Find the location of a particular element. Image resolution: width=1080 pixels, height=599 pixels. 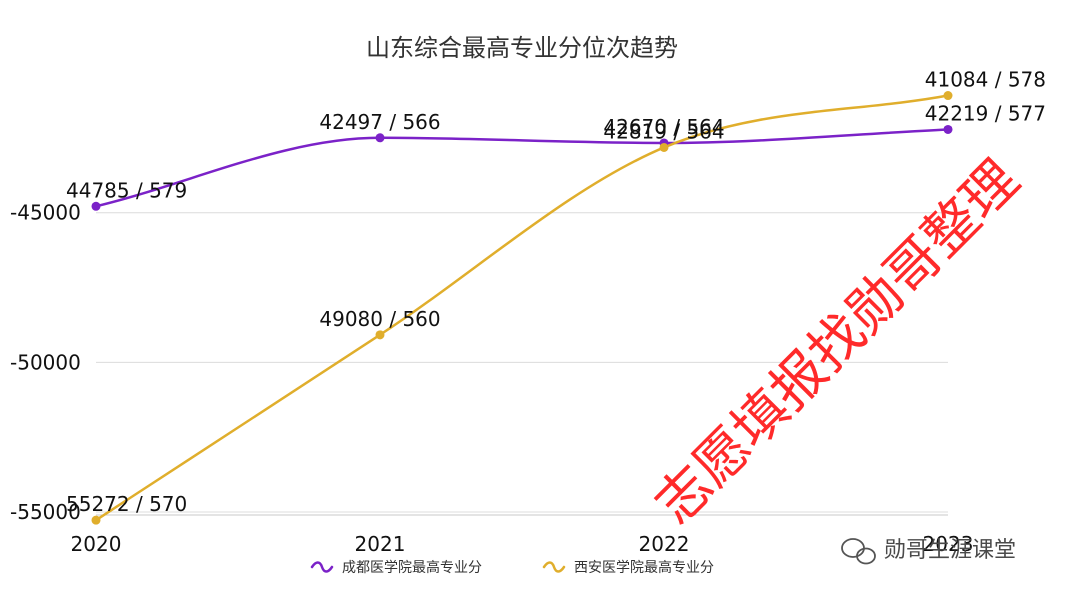

brand-name: 勋哥生涯课堂 is located at coordinates (950, 550).